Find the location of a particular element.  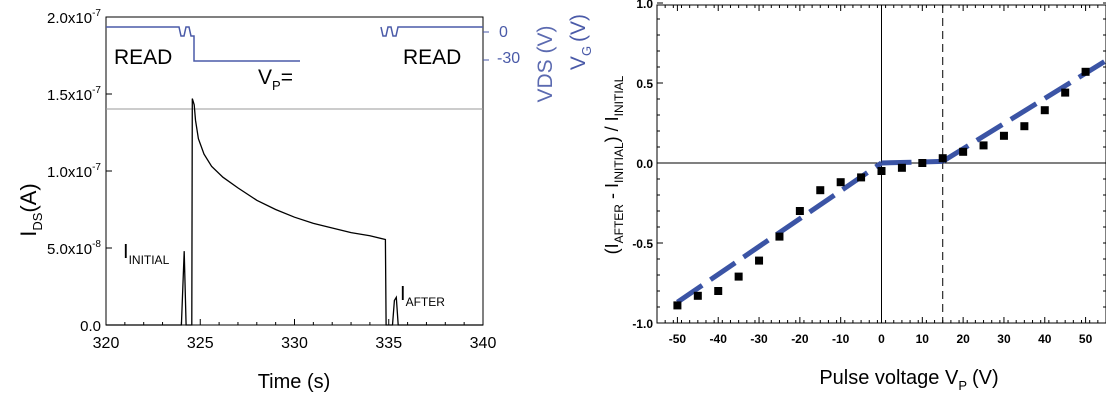

left-y-axis-label: IDS(A) is located at coordinates (30, 210).